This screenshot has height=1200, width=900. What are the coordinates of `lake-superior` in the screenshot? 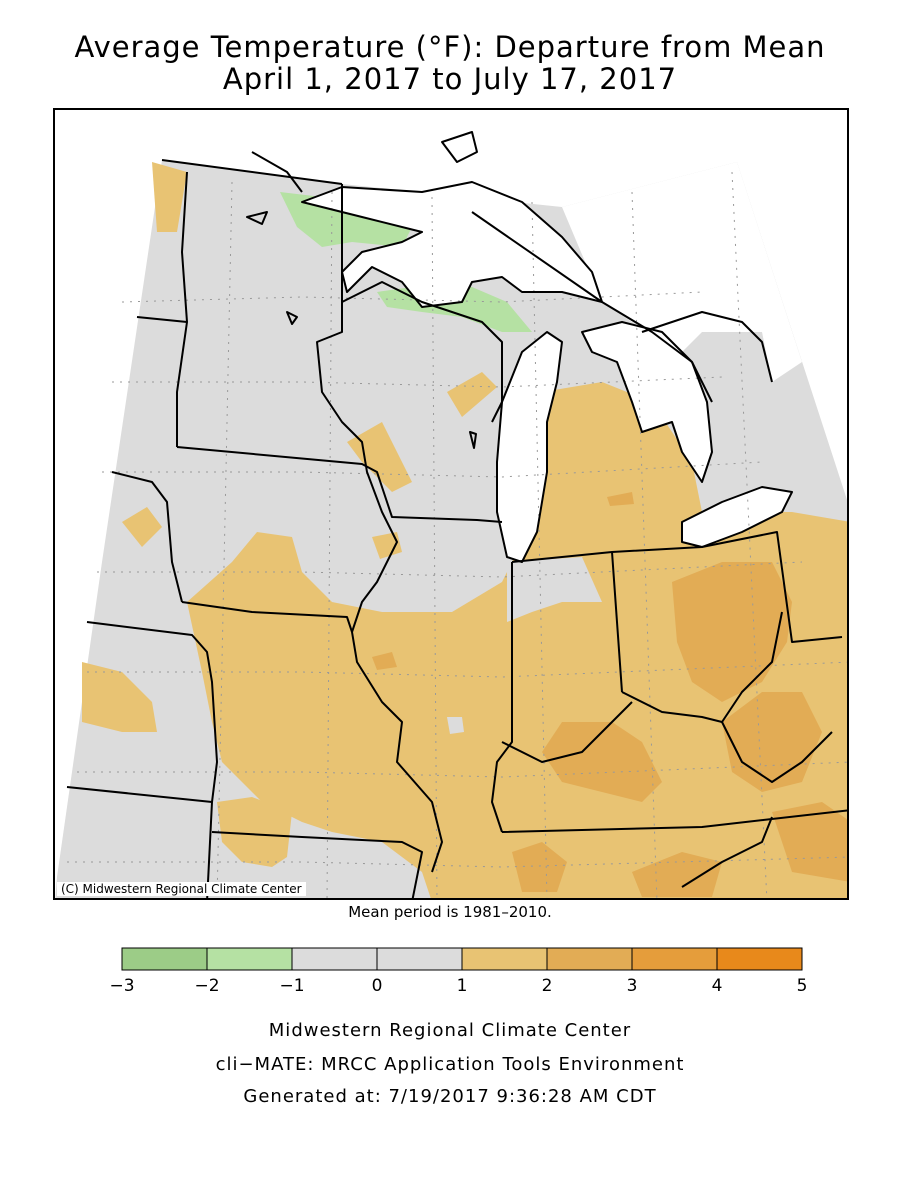 It's located at (452, 244).